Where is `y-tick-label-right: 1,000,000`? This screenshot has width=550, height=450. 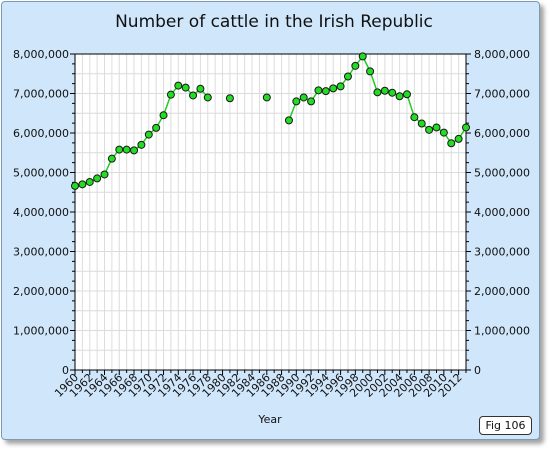
y-tick-label-right: 1,000,000 is located at coordinates (502, 331).